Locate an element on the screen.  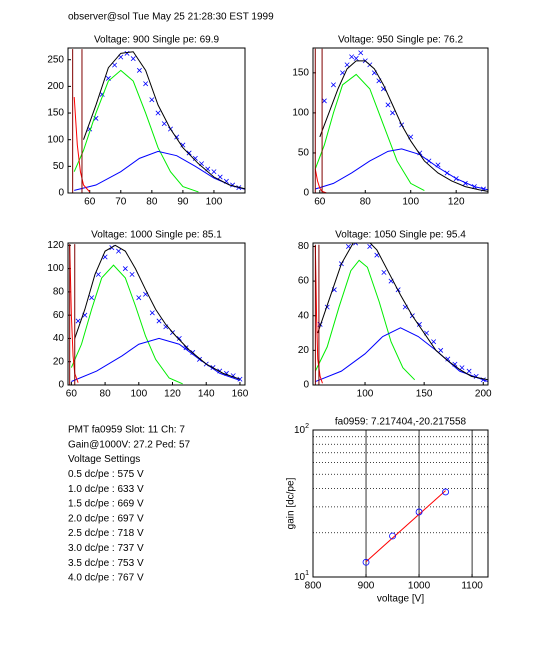
x-tick-label: 1100 is located at coordinates (472, 586).